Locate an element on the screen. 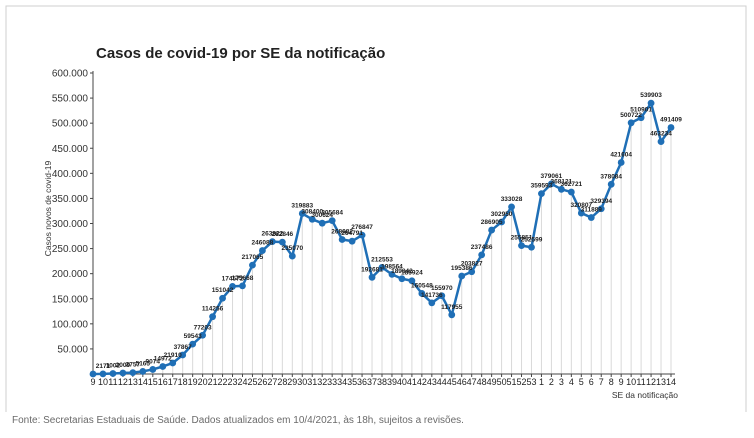 The image size is (754, 438). data-label: 151042 is located at coordinates (223, 290).